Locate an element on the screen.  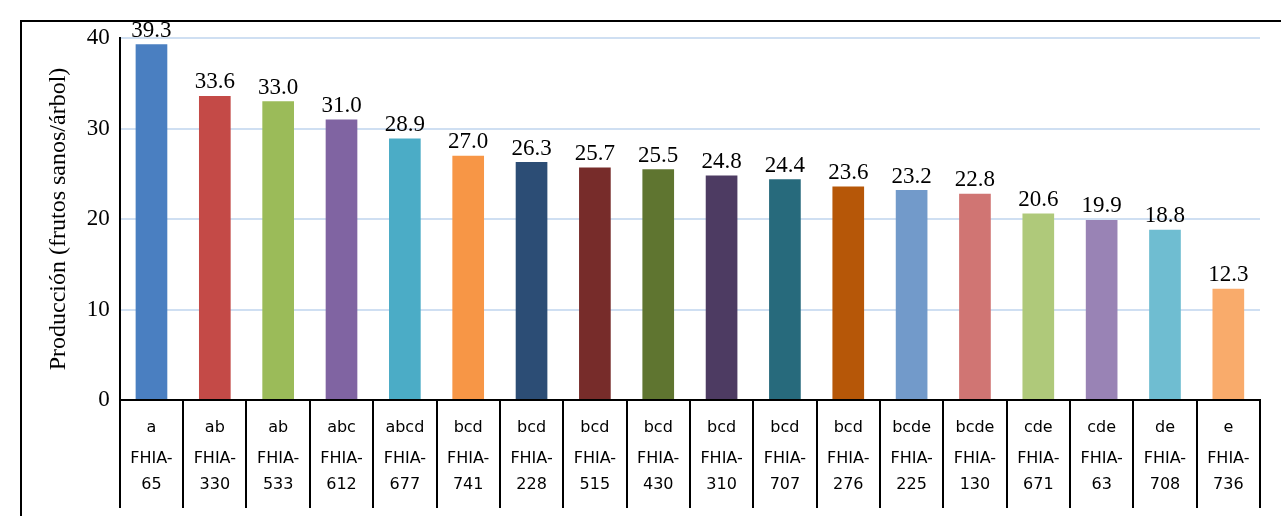
y-tick-label: 30 is located at coordinates (98, 127).